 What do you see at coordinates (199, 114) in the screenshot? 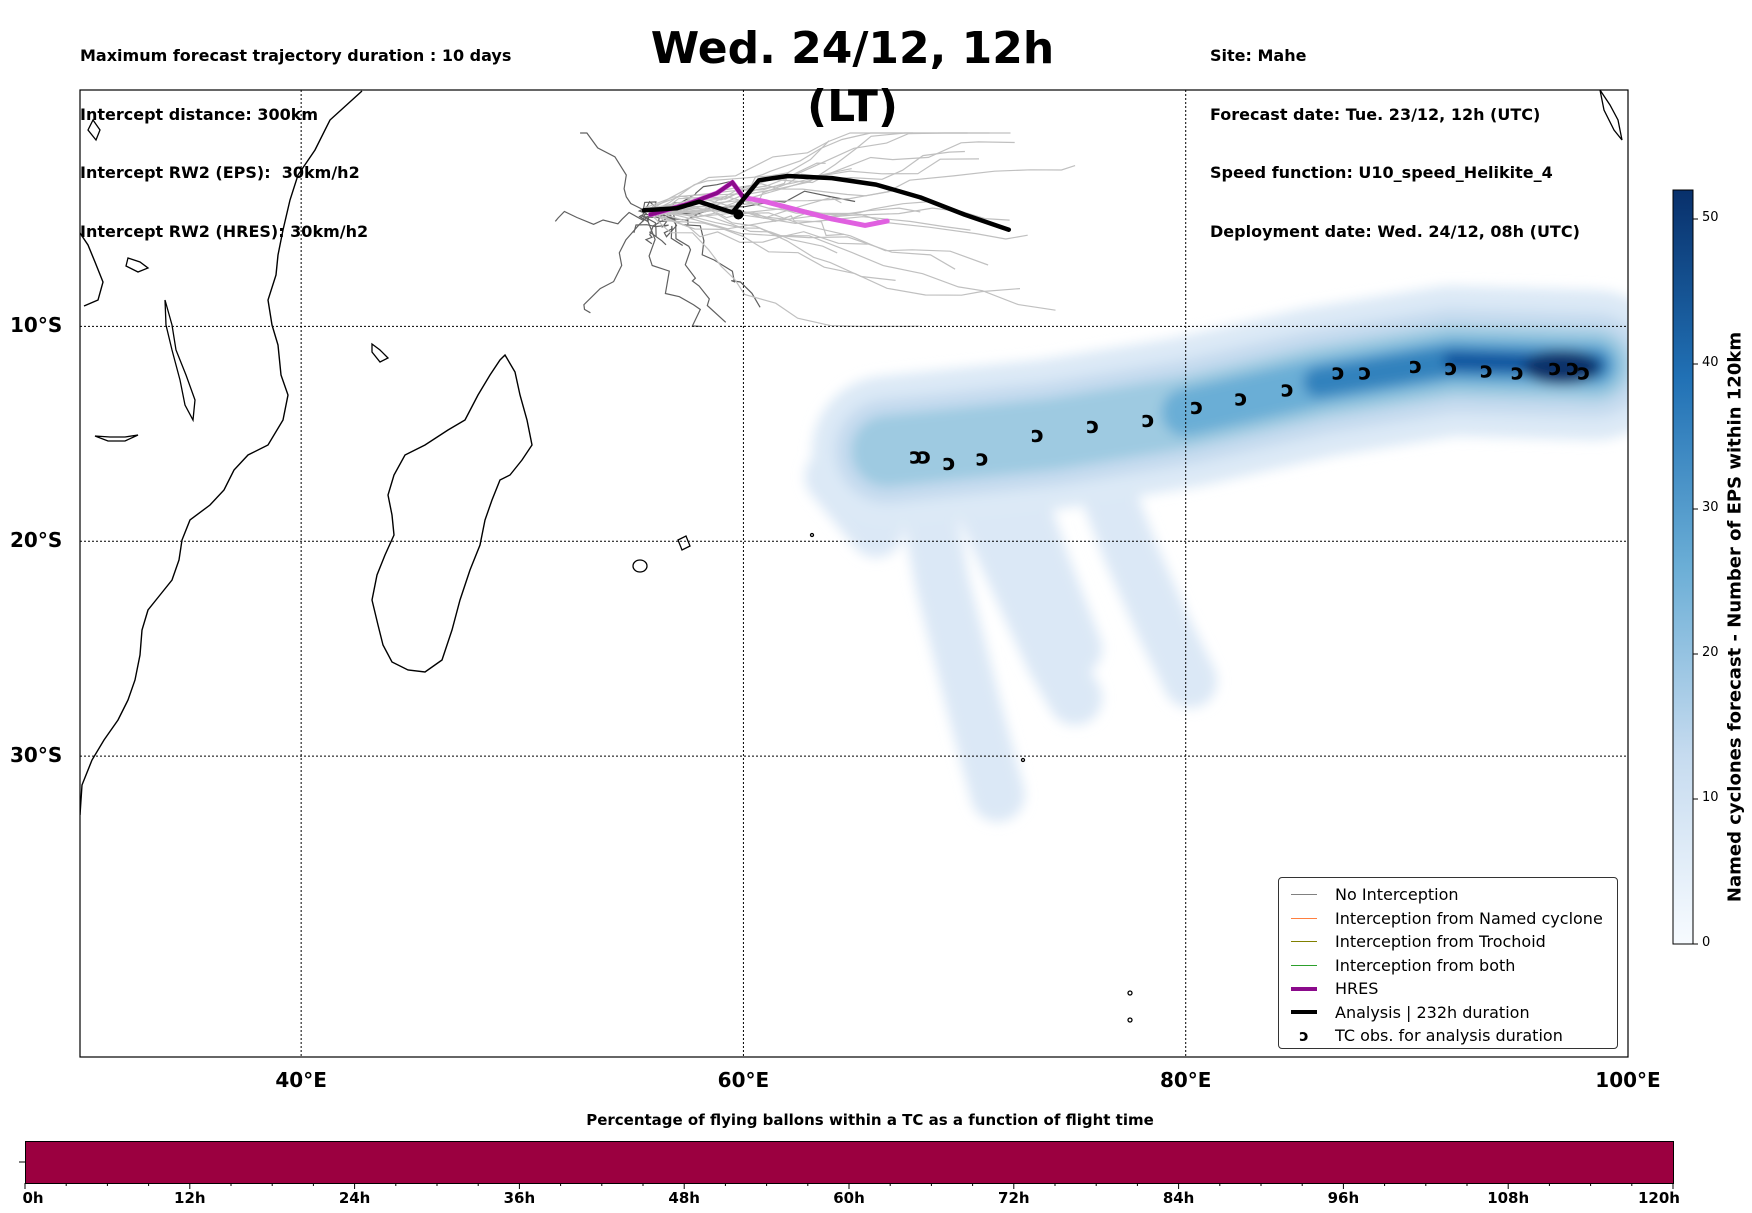
I see `header-left-line: Intercept distance: 300km` at bounding box center [199, 114].